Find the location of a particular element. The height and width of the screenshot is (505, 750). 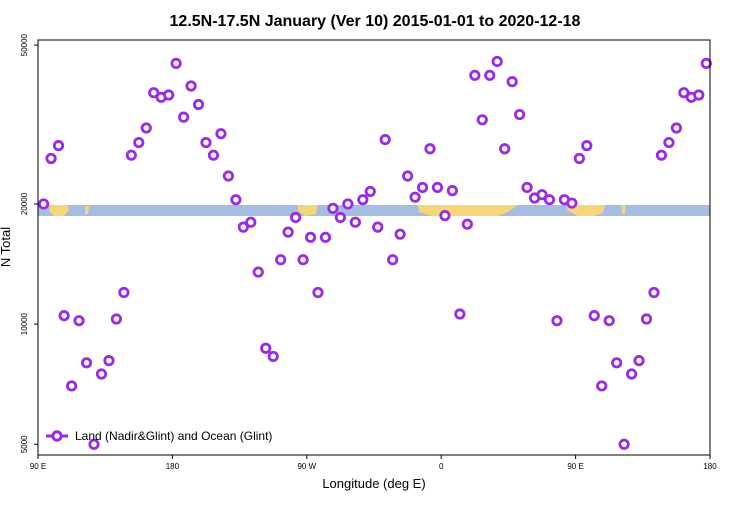

y-tick-label: 5000 is located at coordinates (24, 444).